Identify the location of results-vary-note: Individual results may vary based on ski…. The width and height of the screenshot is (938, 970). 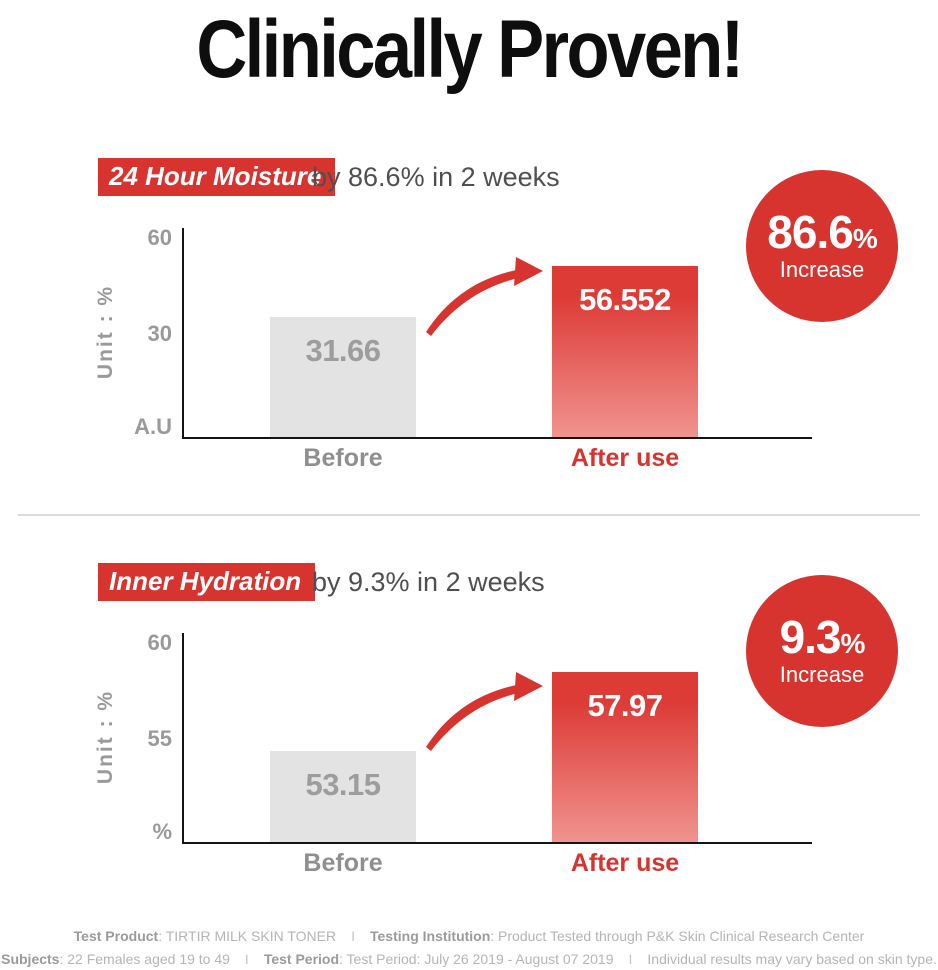
(792, 959).